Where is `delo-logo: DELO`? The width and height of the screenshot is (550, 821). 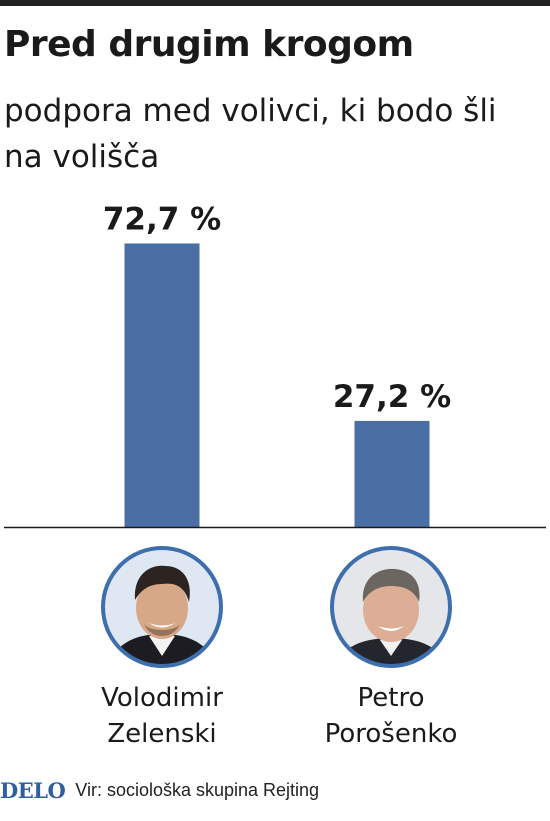 delo-logo: DELO is located at coordinates (33, 790).